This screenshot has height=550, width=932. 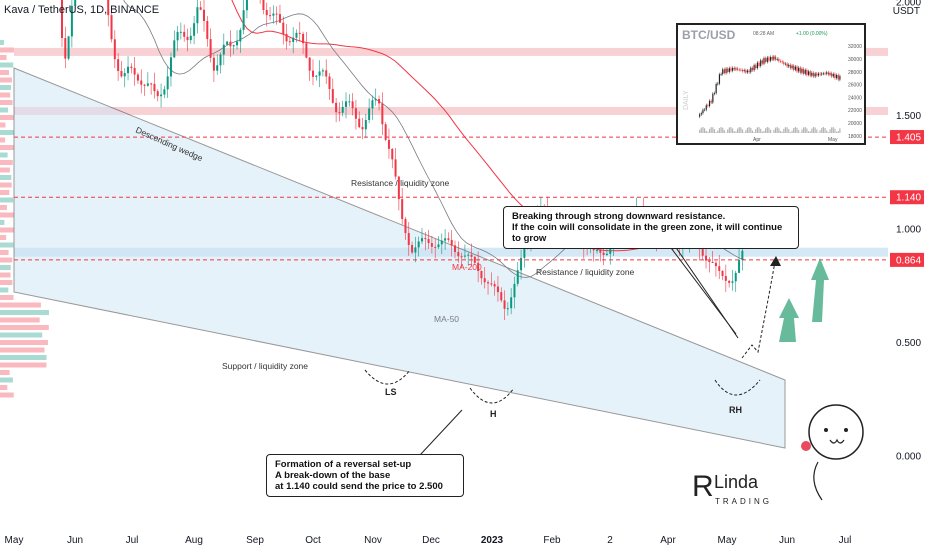 I want to click on x-tick-label: Jun, so click(x=787, y=540).